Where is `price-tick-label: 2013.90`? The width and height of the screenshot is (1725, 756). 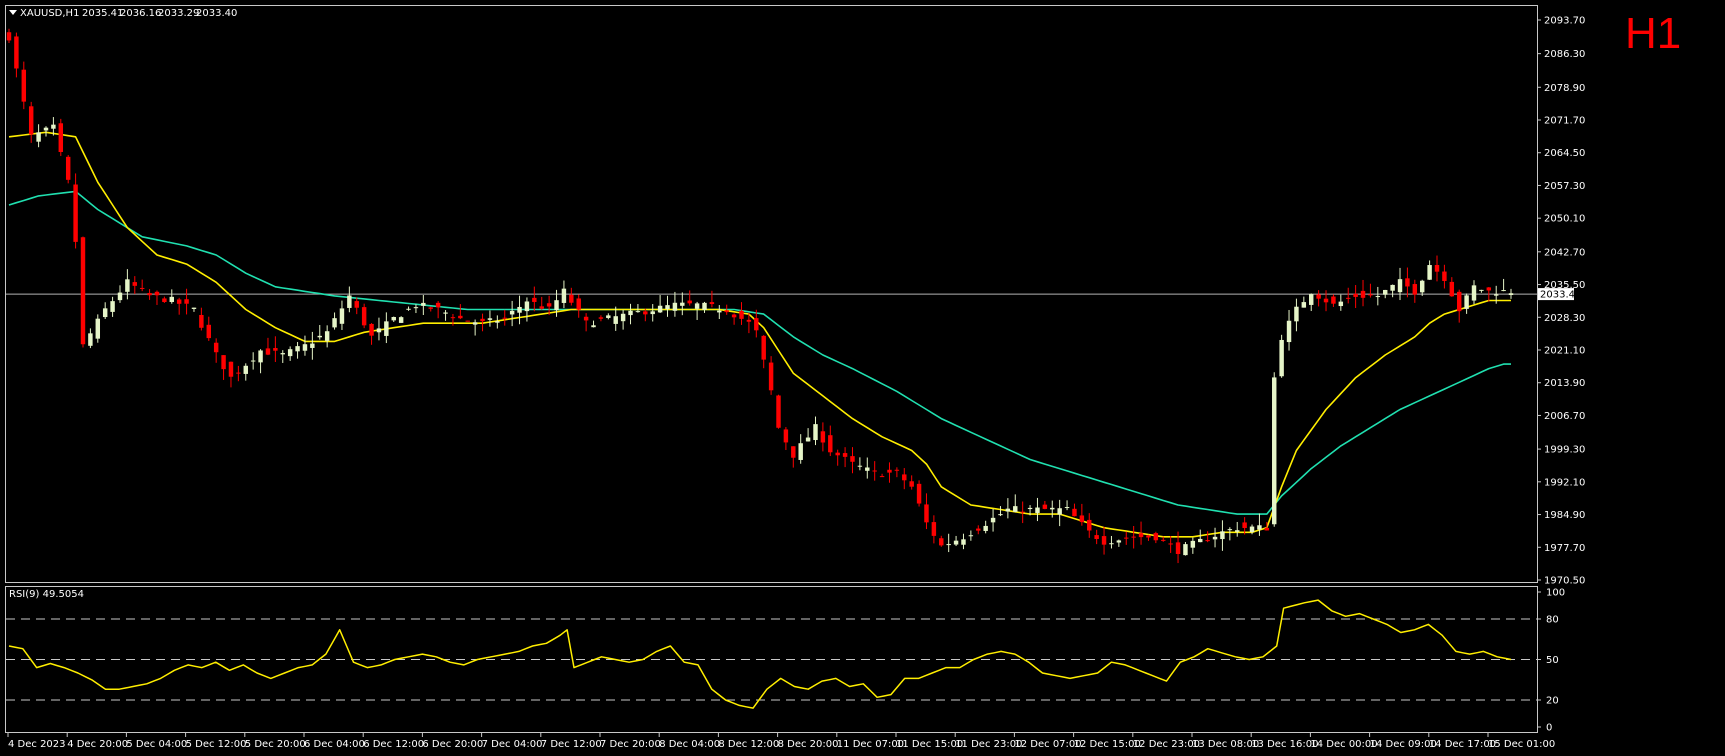
price-tick-label: 2013.90 is located at coordinates (1564, 383).